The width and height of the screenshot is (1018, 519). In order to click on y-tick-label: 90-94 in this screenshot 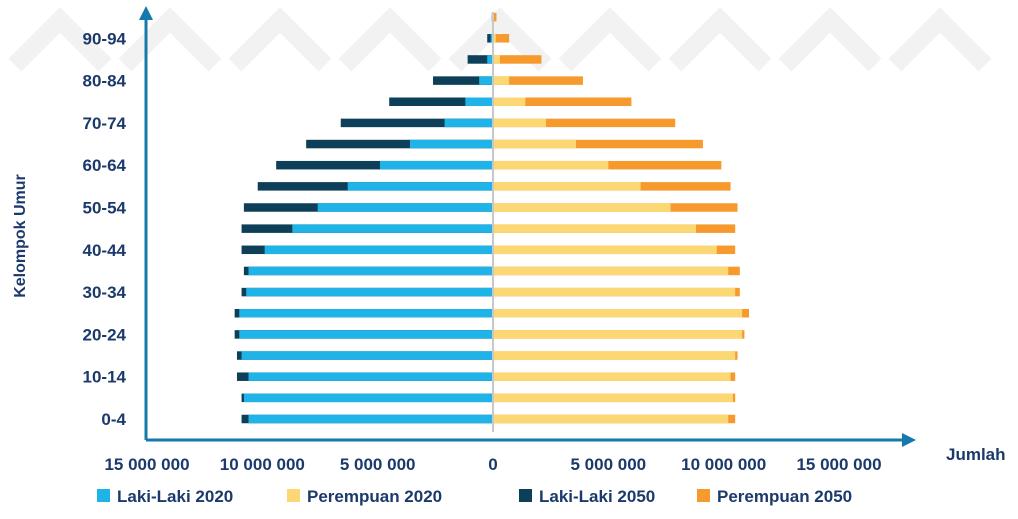, I will do `click(105, 38)`.